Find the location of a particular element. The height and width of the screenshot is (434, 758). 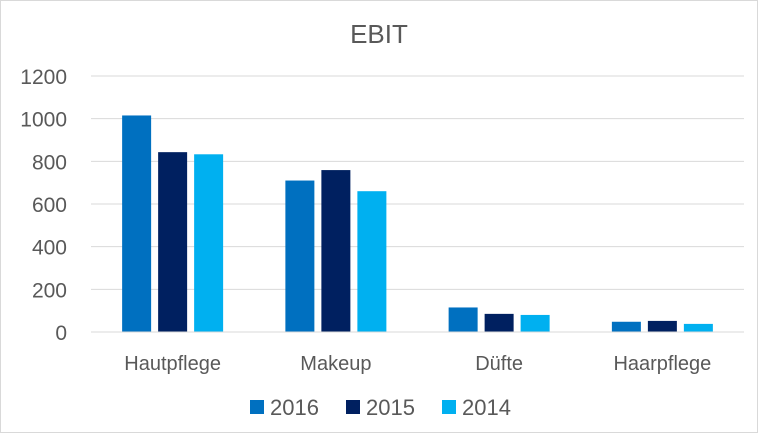

y-tick-label: 0 is located at coordinates (61, 333).